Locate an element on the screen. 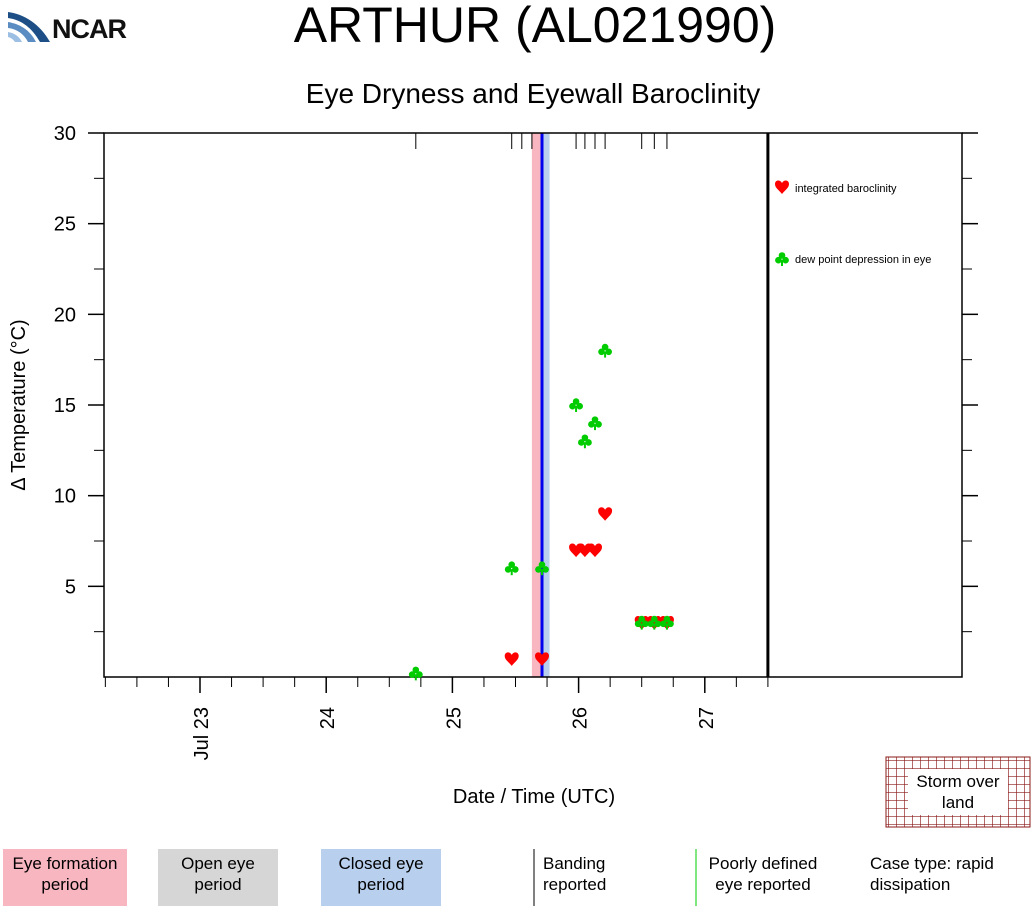 The height and width of the screenshot is (912, 1034). eye-formation-swatch is located at coordinates (65, 877).